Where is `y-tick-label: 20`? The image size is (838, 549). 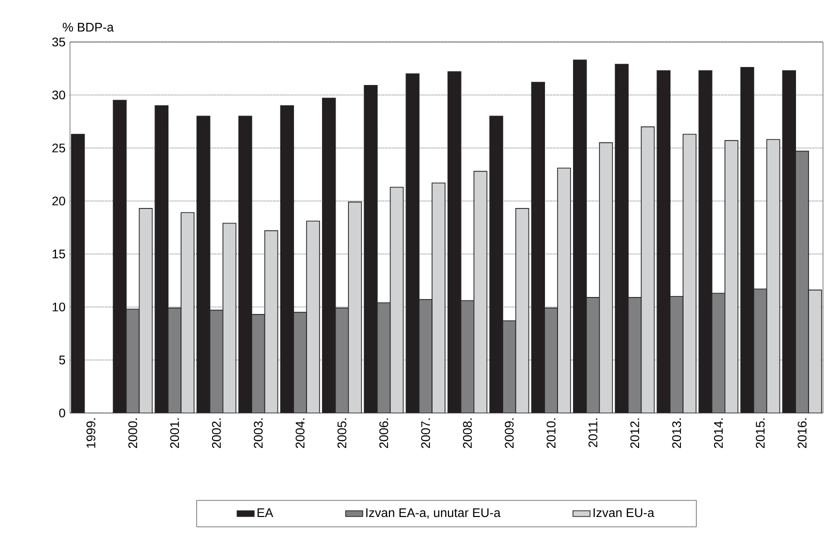
y-tick-label: 20 is located at coordinates (59, 201).